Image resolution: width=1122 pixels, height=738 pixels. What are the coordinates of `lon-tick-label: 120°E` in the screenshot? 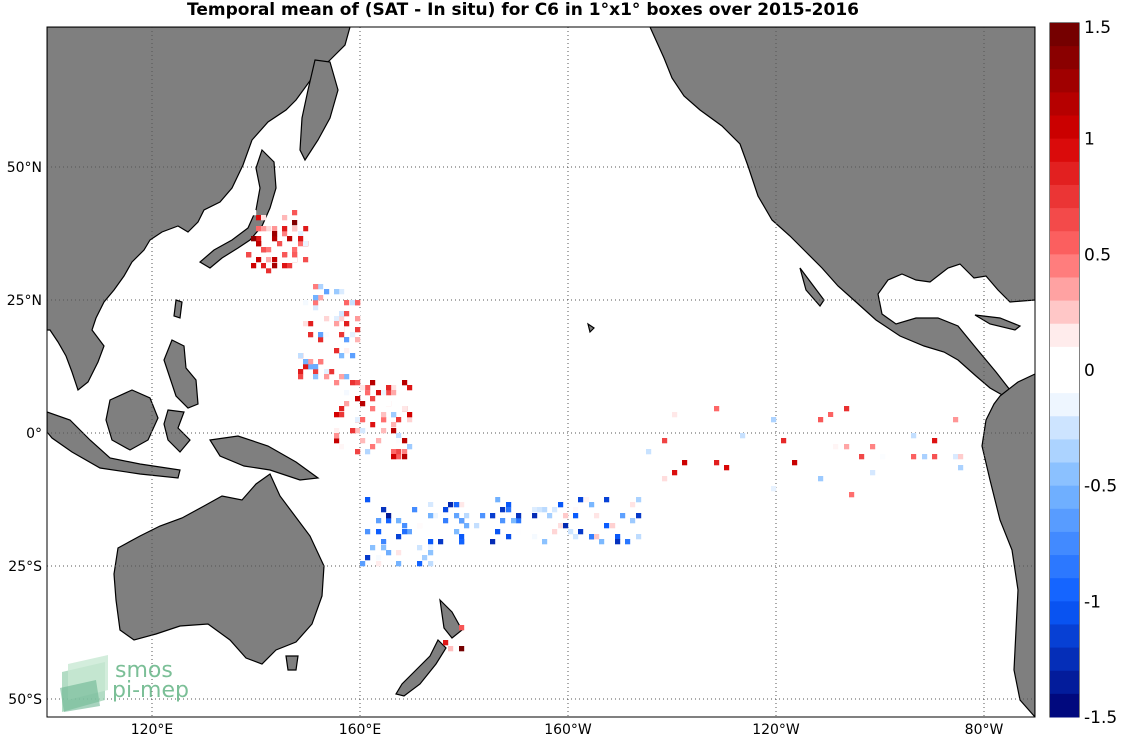 It's located at (152, 730).